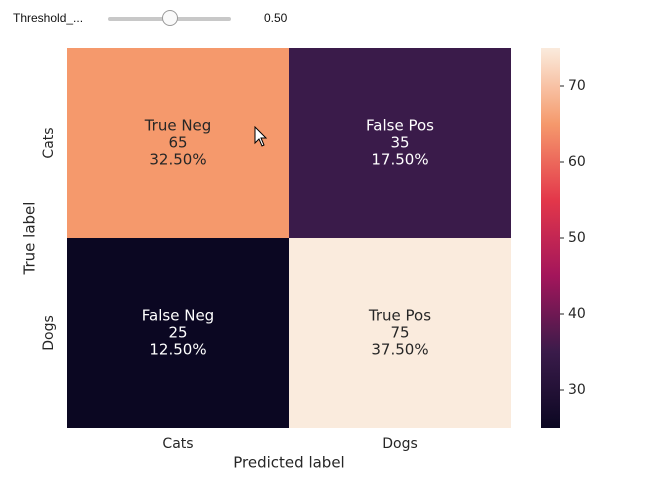 This screenshot has height=487, width=668. I want to click on cell-annotation-line: 25, so click(177, 333).